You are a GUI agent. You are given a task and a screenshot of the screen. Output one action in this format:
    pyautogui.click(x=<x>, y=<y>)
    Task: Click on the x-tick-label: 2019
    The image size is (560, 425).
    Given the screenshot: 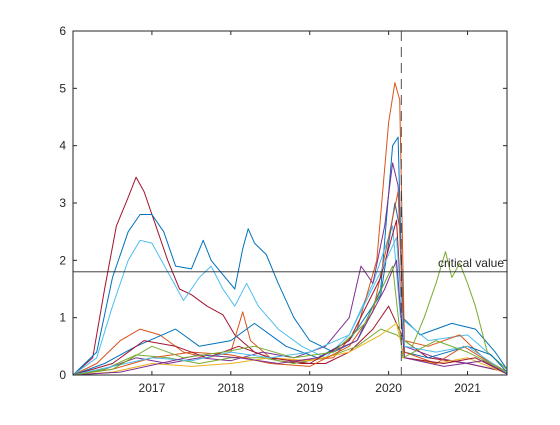 What is the action you would take?
    pyautogui.click(x=309, y=388)
    